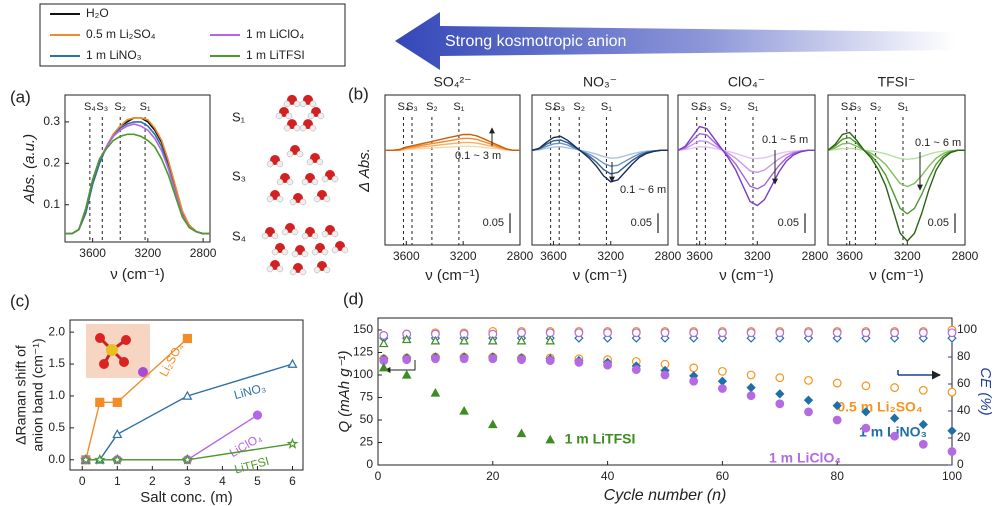 The image size is (1000, 506). I want to click on structure-label: S₃, so click(239, 175).